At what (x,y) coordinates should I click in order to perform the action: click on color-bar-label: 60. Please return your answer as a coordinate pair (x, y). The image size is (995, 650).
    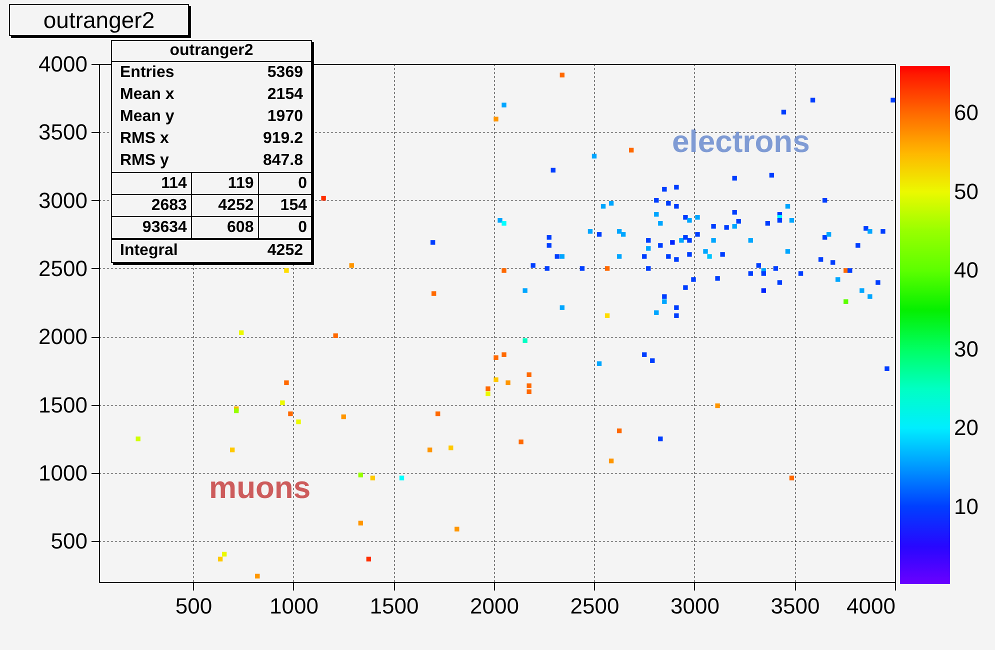
    Looking at the image, I should click on (966, 113).